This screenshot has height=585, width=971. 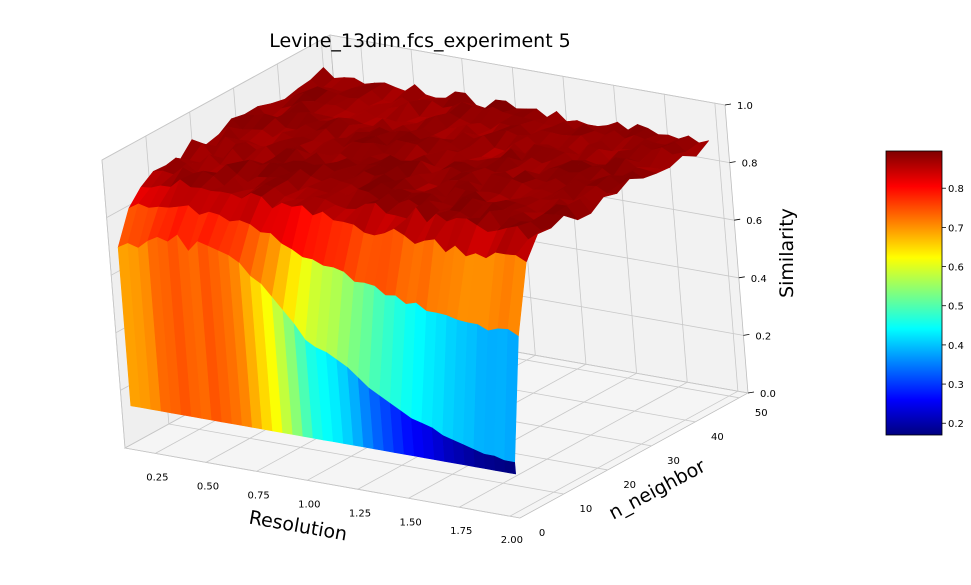 I want to click on colorbar-tick-label: 0.3, so click(x=956, y=385).